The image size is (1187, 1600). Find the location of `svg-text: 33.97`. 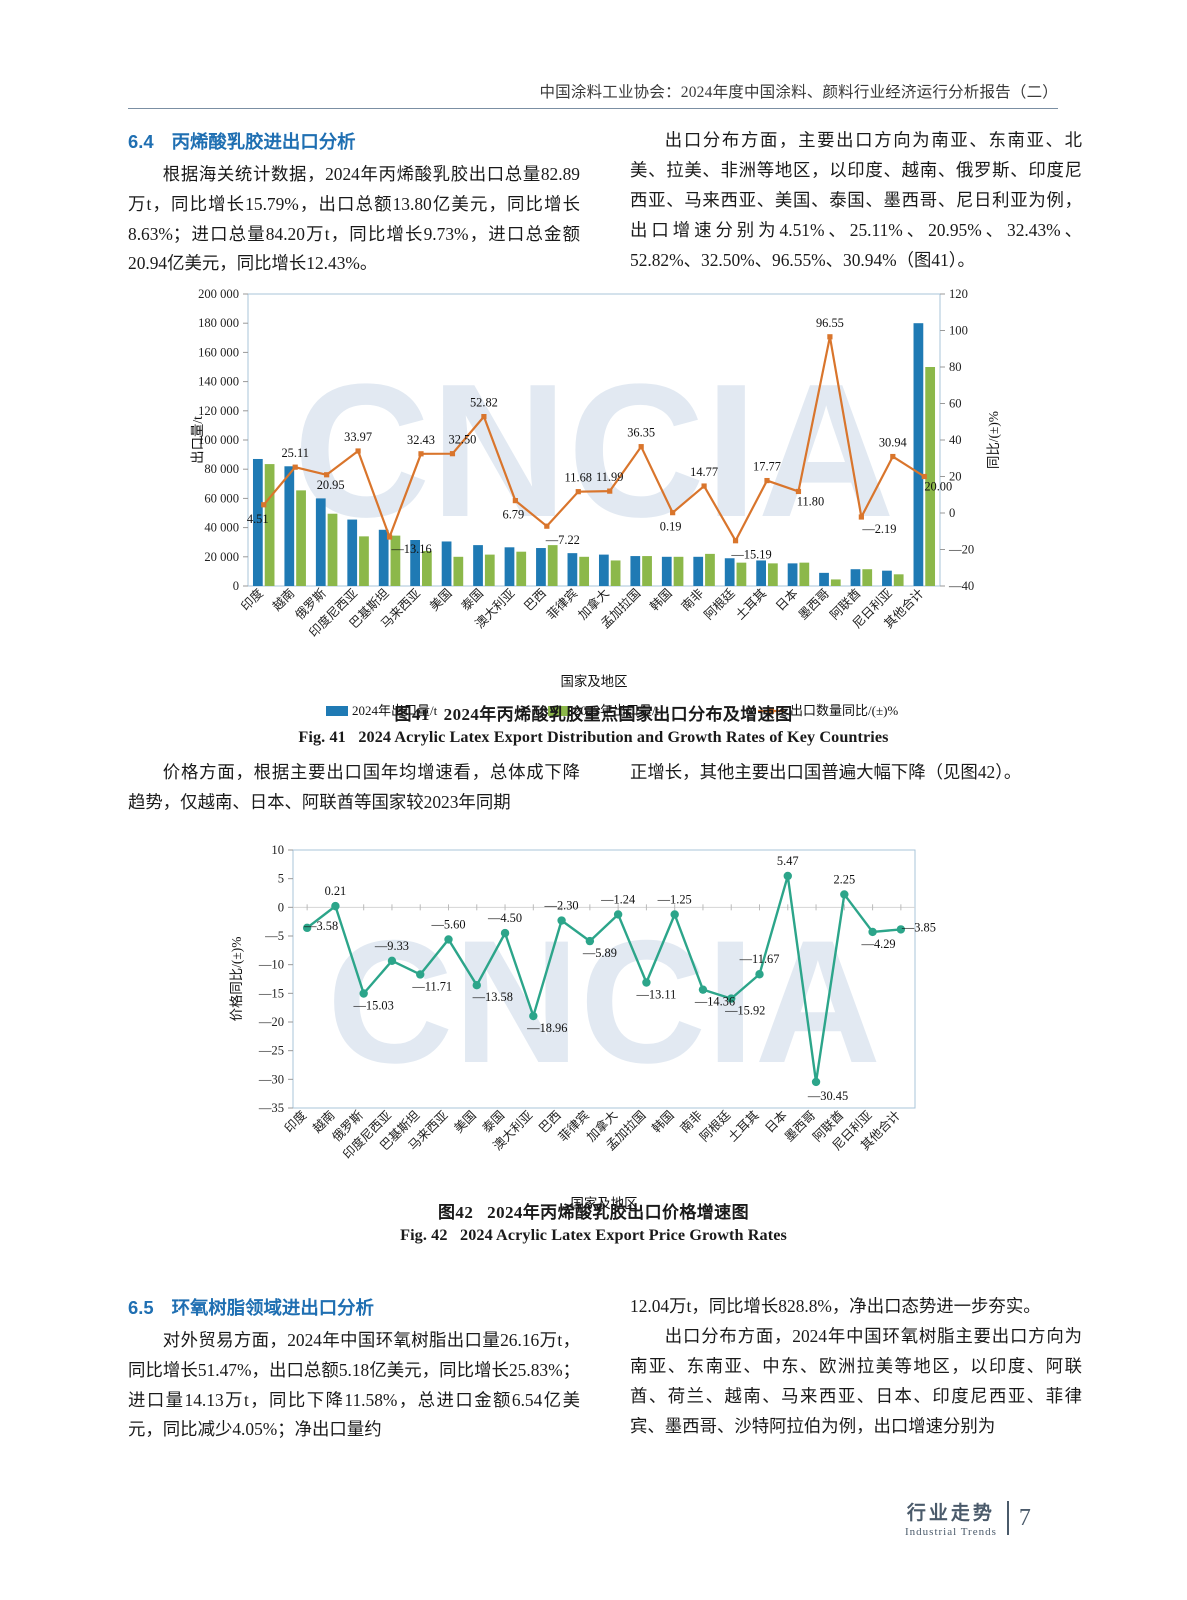

svg-text: 33.97 is located at coordinates (358, 437).